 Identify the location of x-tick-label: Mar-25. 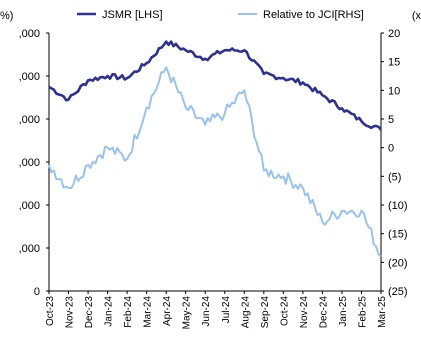
(382, 312).